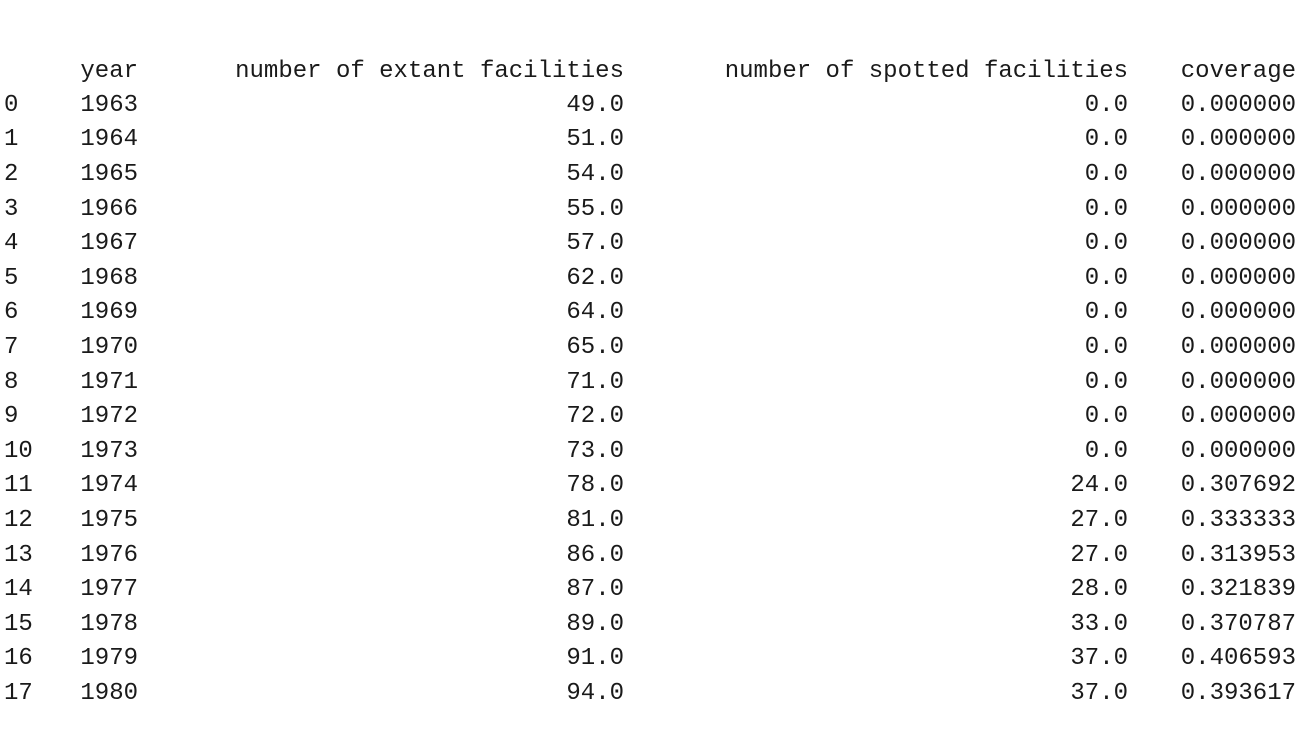  I want to click on table-row: 15 1978 89.0 33.0 0.370787, so click(650, 624).